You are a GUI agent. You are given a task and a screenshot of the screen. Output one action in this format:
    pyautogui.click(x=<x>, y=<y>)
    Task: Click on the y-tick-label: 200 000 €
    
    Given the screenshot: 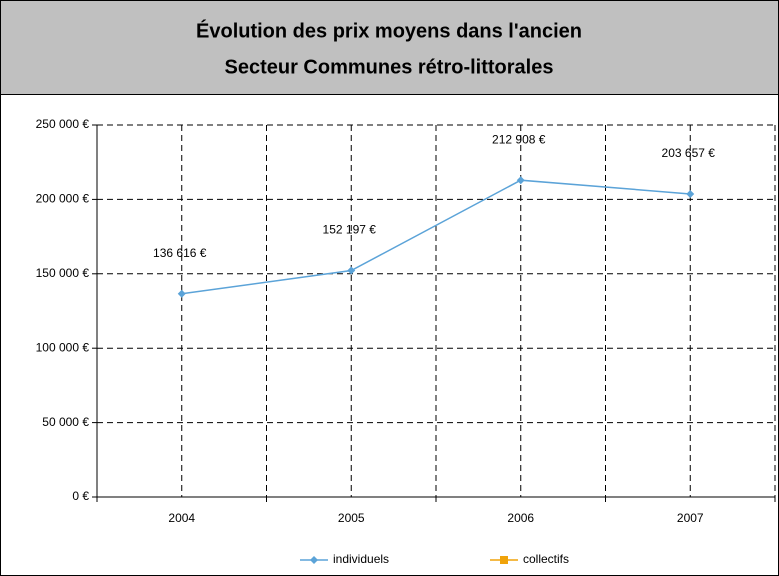 What is the action you would take?
    pyautogui.click(x=63, y=199)
    